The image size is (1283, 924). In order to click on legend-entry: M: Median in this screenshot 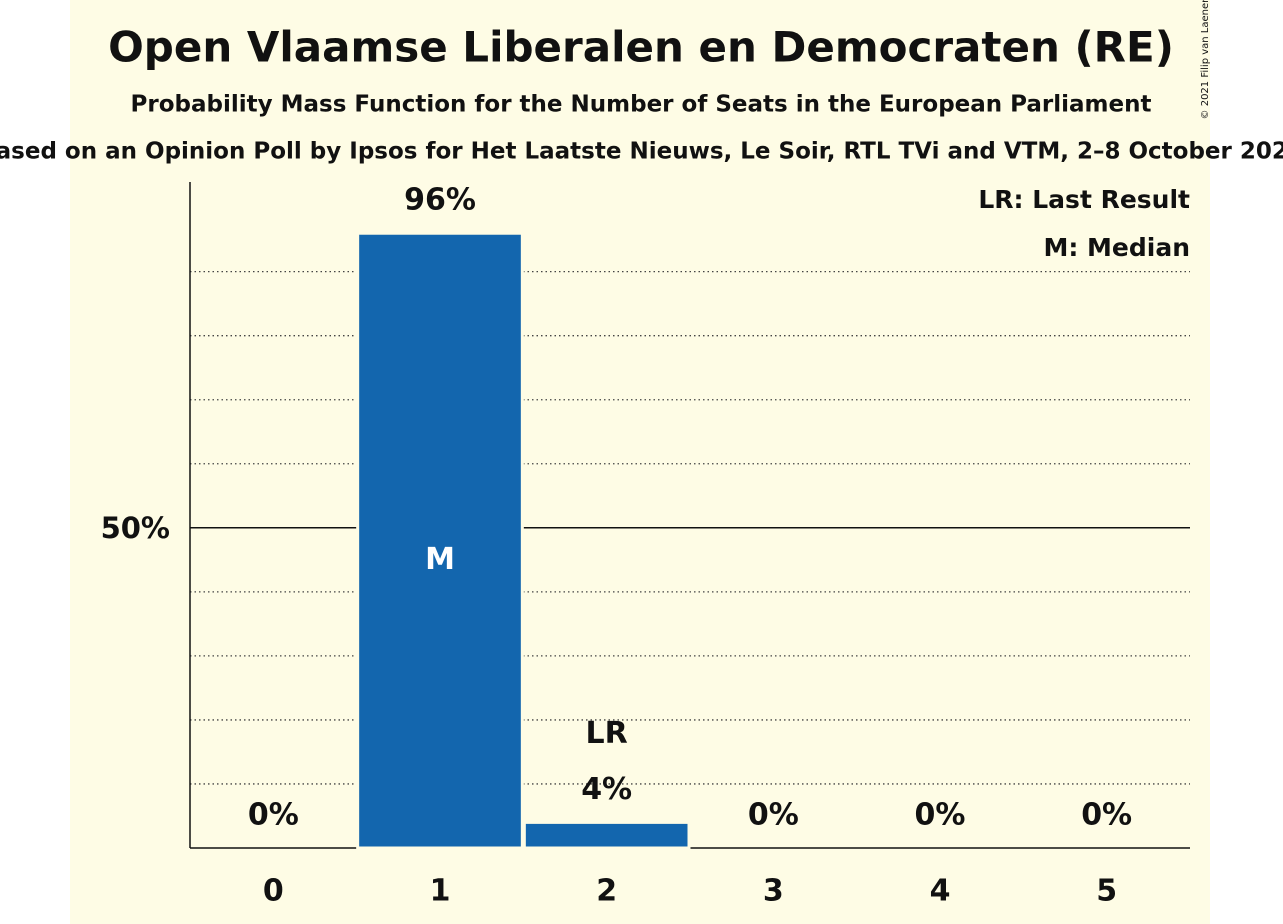, I will do `click(1116, 247)`.